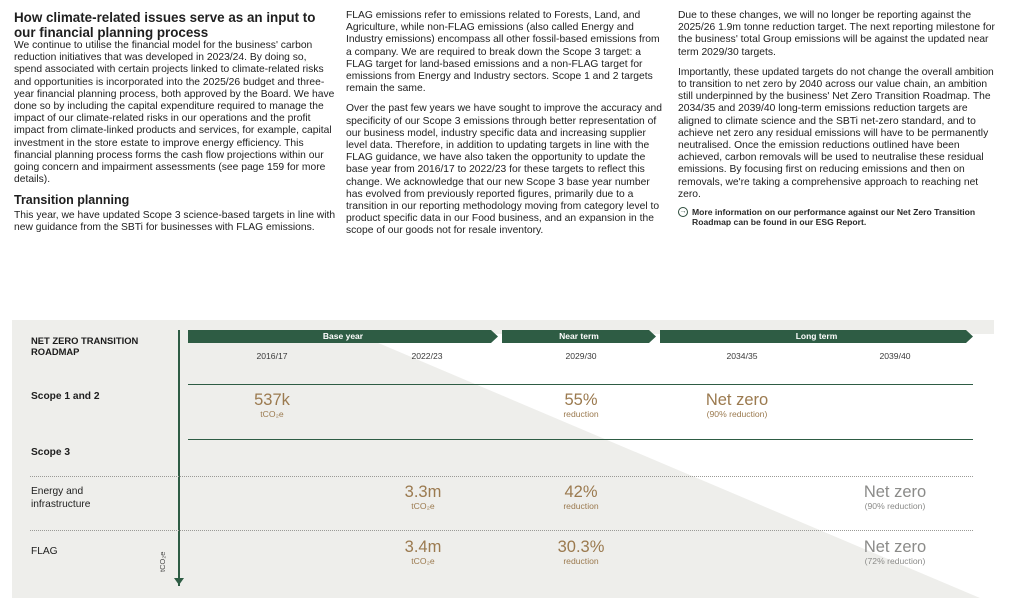 This screenshot has height=610, width=1023. Describe the element at coordinates (816, 336) in the screenshot. I see `banner-long-term: Long term` at that location.